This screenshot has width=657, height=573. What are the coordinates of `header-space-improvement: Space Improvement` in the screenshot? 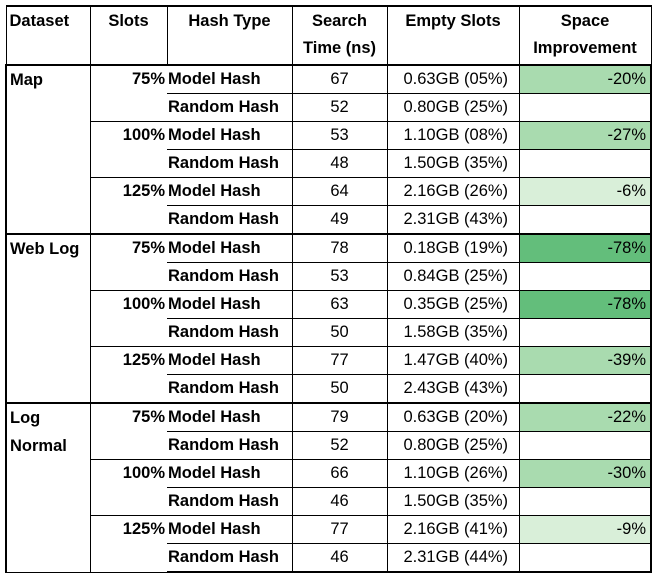 It's located at (585, 35).